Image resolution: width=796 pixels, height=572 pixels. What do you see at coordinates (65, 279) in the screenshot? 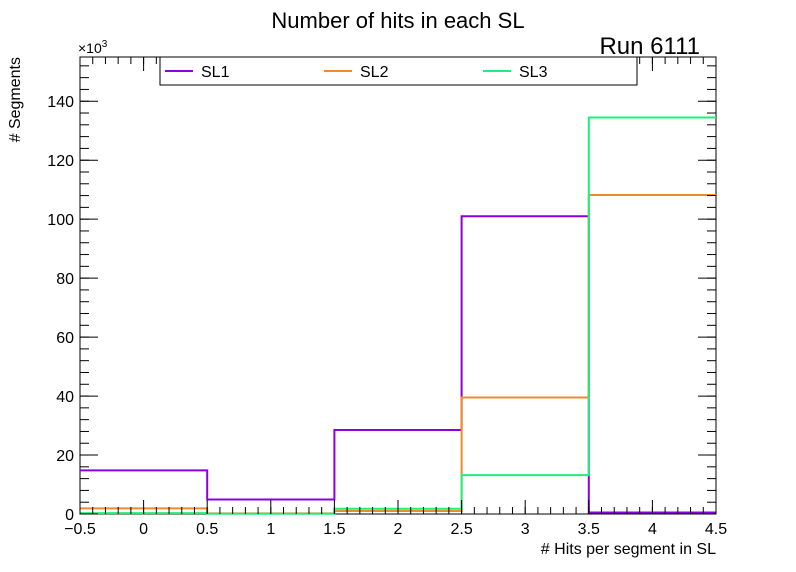
I see `y-tick-label: 80` at bounding box center [65, 279].